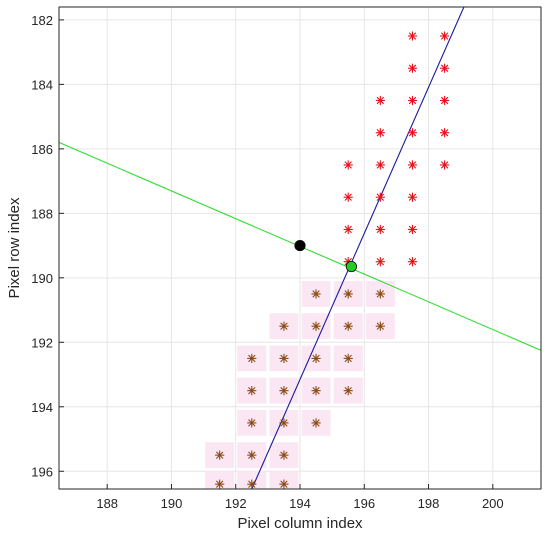 This screenshot has height=536, width=550. I want to click on x-tick-label: 190, so click(172, 503).